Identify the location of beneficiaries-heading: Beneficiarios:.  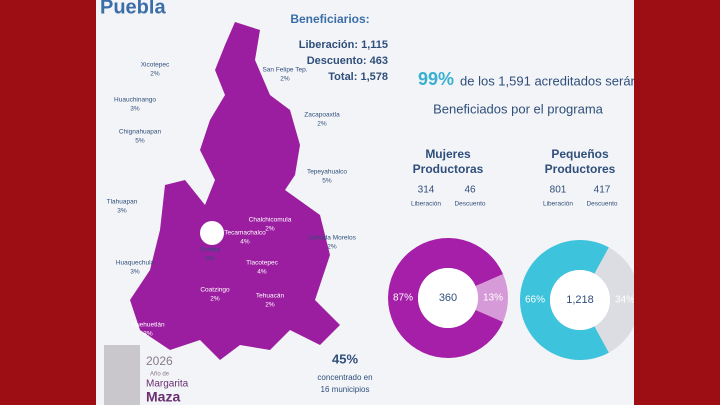
(329, 19).